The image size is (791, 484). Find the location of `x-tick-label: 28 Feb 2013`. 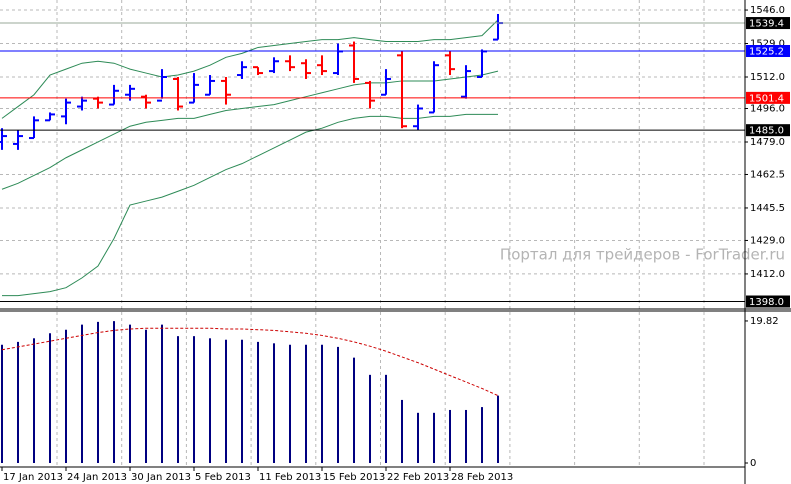

x-tick-label: 28 Feb 2013 is located at coordinates (482, 477).